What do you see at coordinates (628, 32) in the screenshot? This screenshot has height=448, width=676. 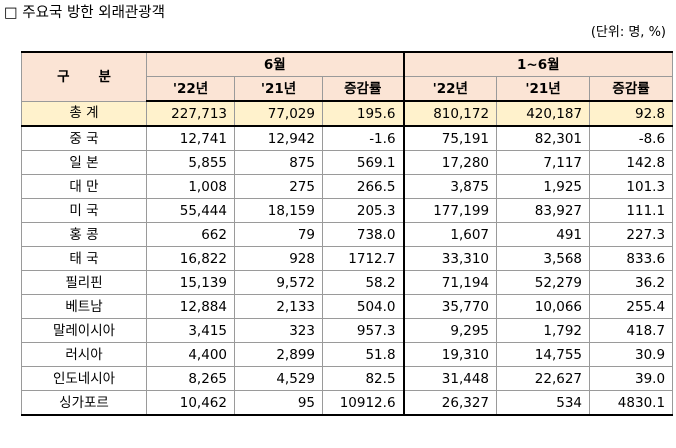 I see `unit-note: (단위: 명, %)` at bounding box center [628, 32].